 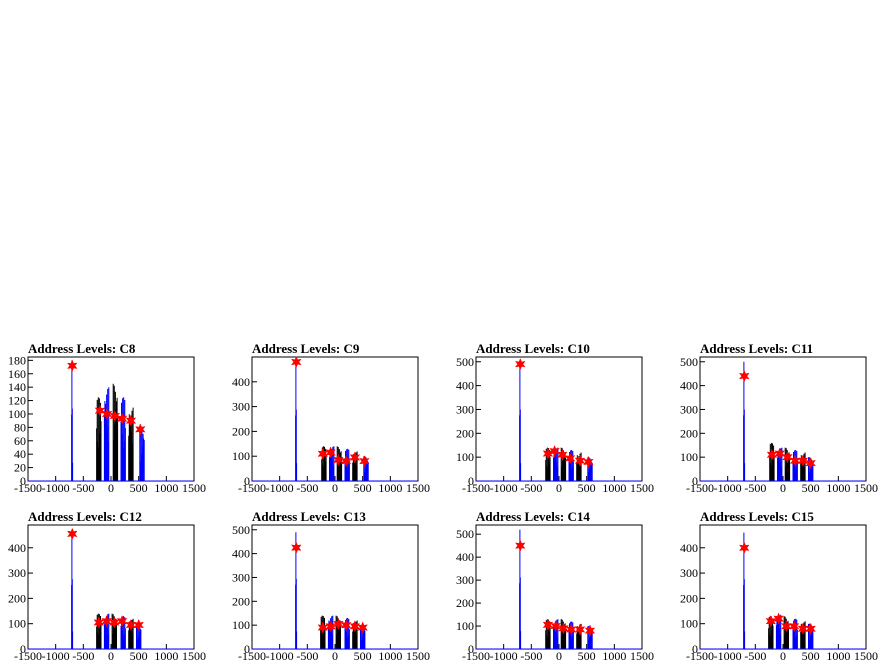 What do you see at coordinates (194, 488) in the screenshot?
I see `x-tick-label: 1500` at bounding box center [194, 488].